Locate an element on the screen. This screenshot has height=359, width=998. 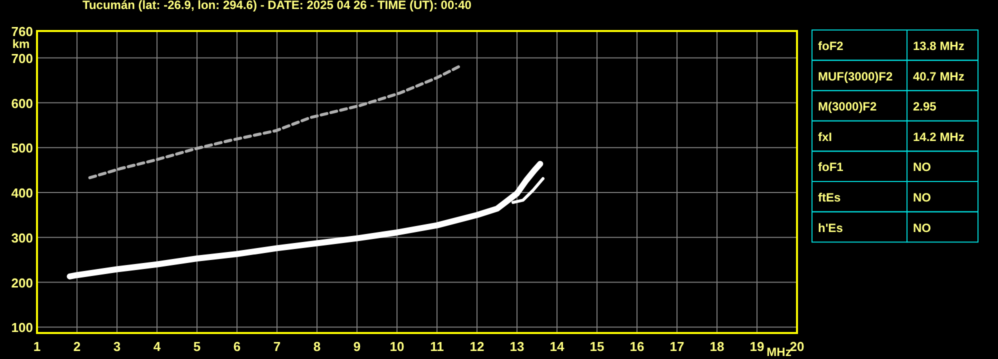
y-tick-label: 760 is located at coordinates (22, 31).